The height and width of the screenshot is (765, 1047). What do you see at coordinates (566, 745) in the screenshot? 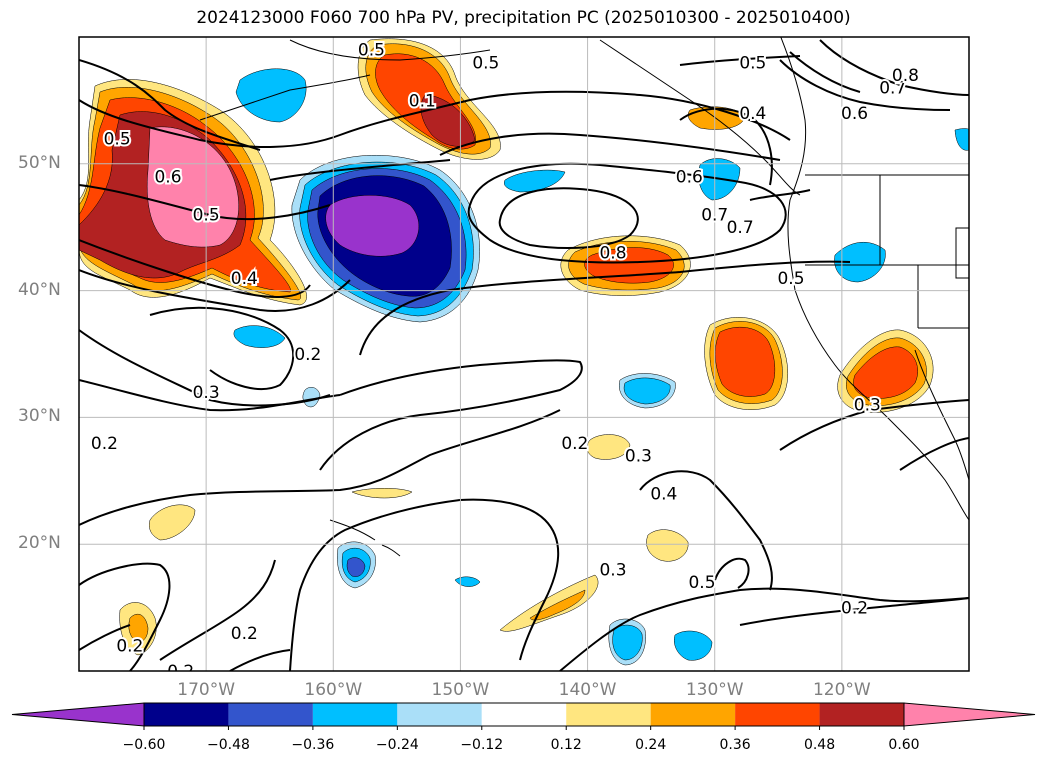
I see `colorbar-tick-label-5: 0.12` at bounding box center [566, 745].